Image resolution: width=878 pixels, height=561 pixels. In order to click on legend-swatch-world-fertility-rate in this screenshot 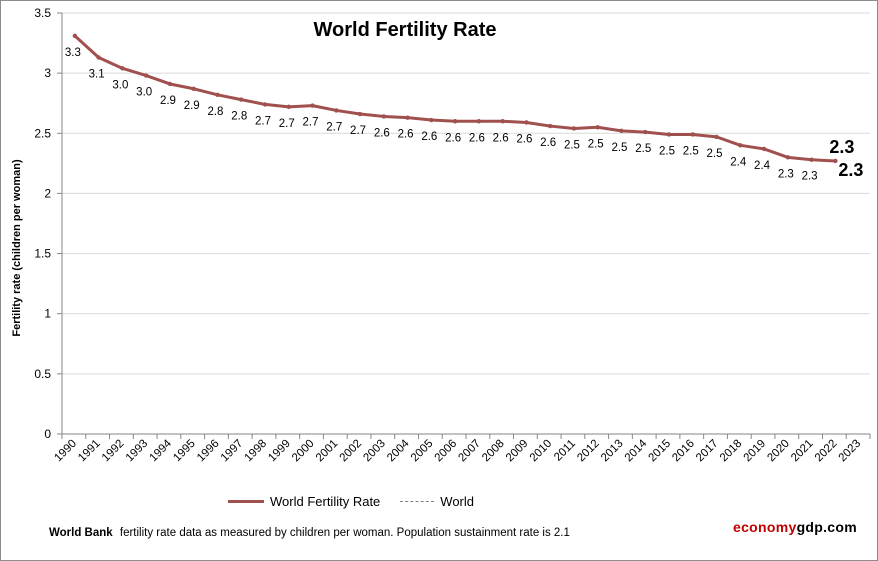, I will do `click(246, 501)`.